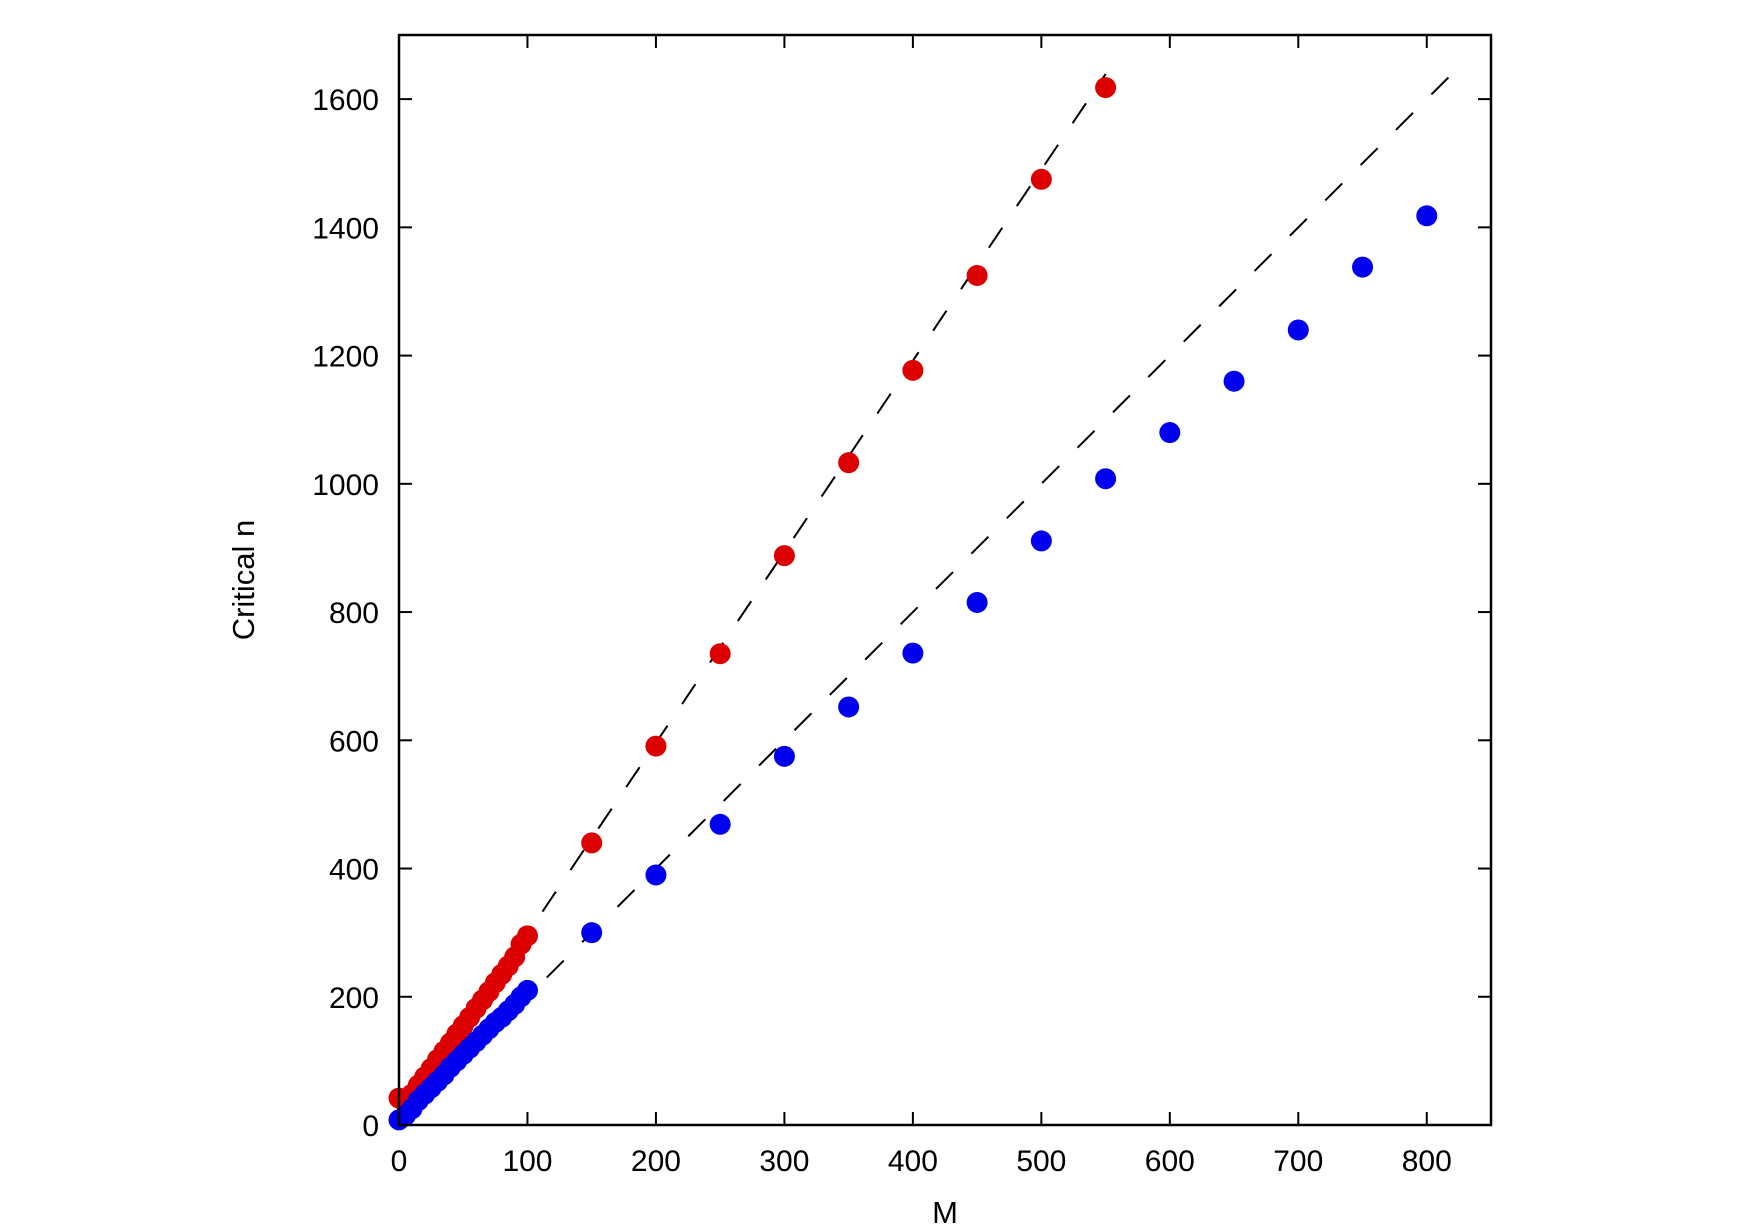 The width and height of the screenshot is (1749, 1225). What do you see at coordinates (399, 1161) in the screenshot?
I see `x-tick-label: 0` at bounding box center [399, 1161].